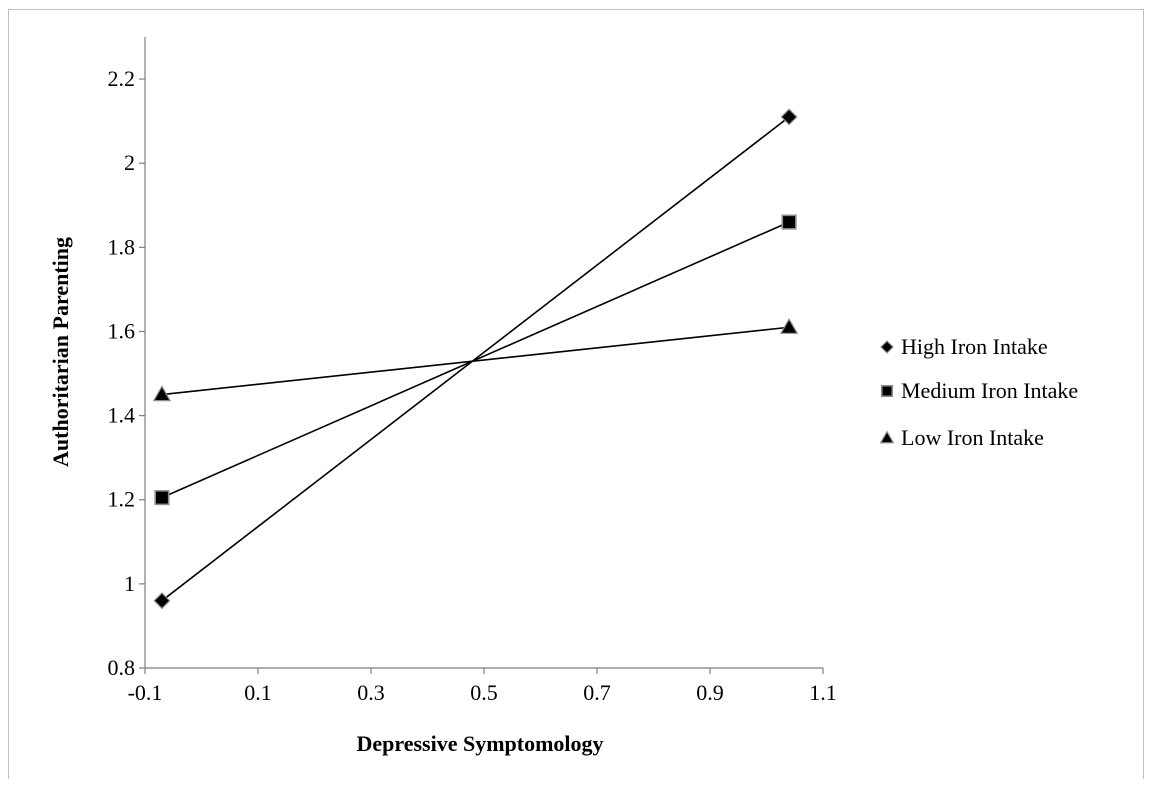 The height and width of the screenshot is (785, 1150). What do you see at coordinates (597, 692) in the screenshot?
I see `x-tick-label: 0.7` at bounding box center [597, 692].